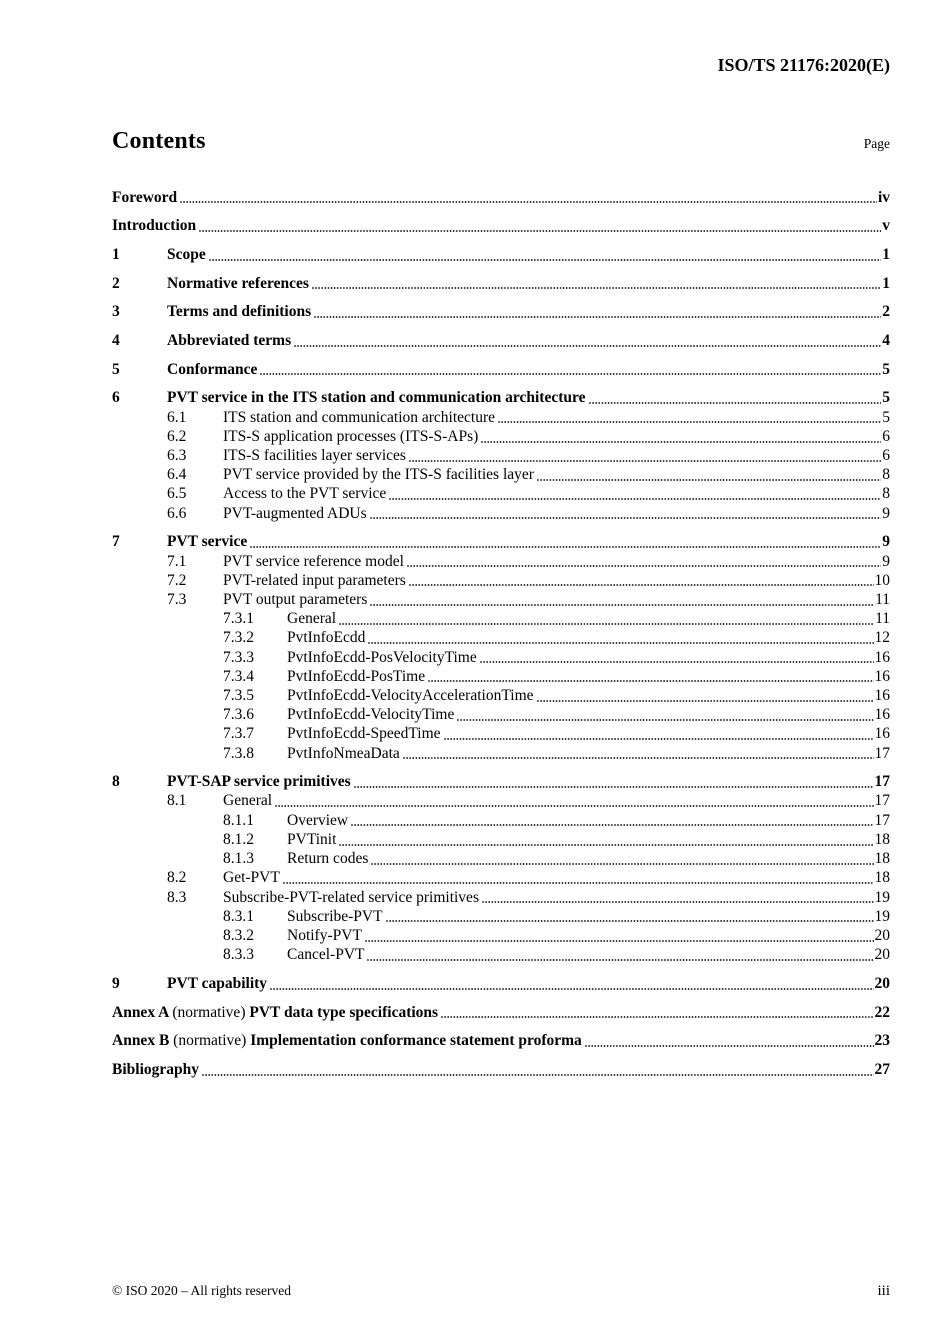 This screenshot has width=950, height=1344. I want to click on toc-entry-page: 5, so click(886, 417).